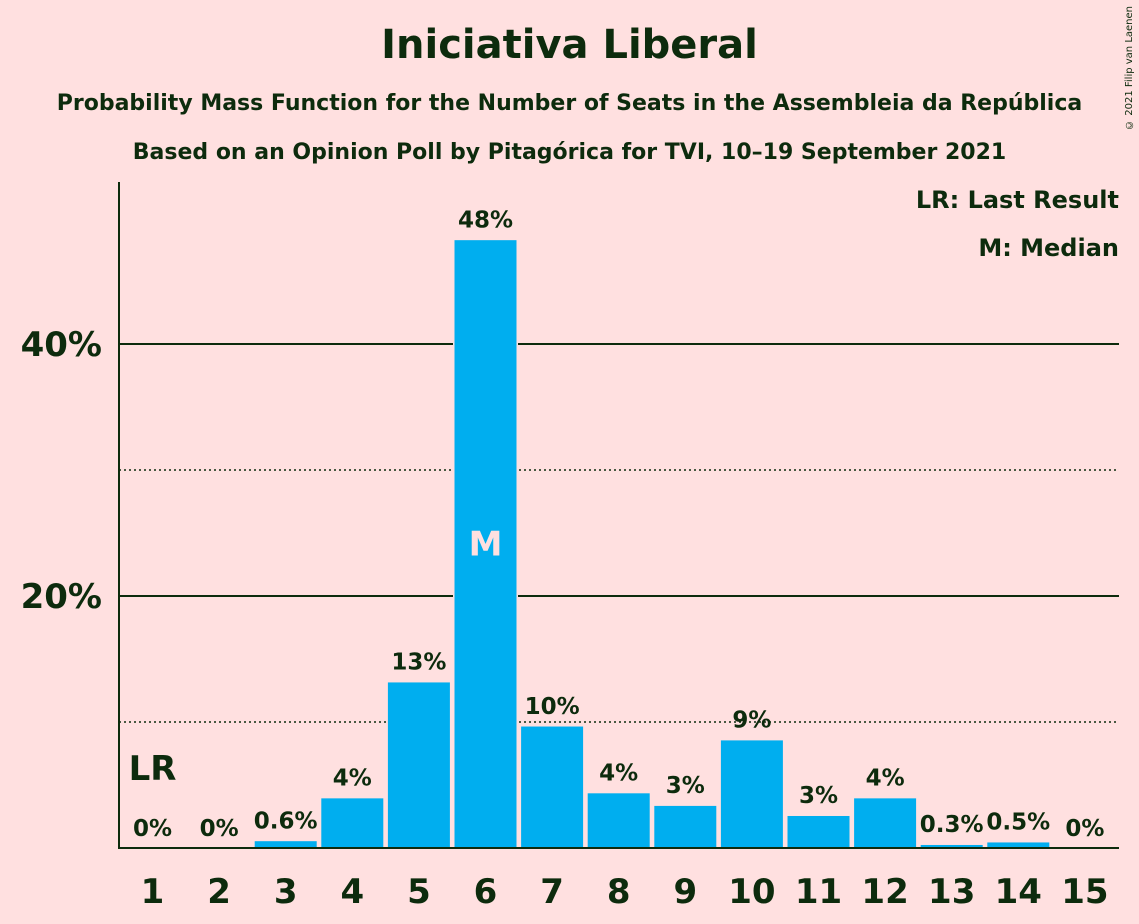 Image resolution: width=1139 pixels, height=924 pixels. Describe the element at coordinates (619, 892) in the screenshot. I see `x-tick-label: 8` at that location.